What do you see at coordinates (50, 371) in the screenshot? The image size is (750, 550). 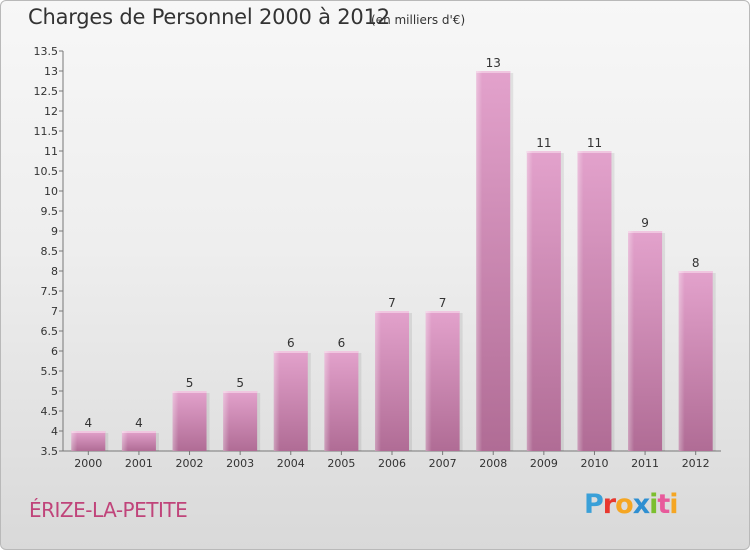 I see `y-tick-label: 5.5` at bounding box center [50, 371].